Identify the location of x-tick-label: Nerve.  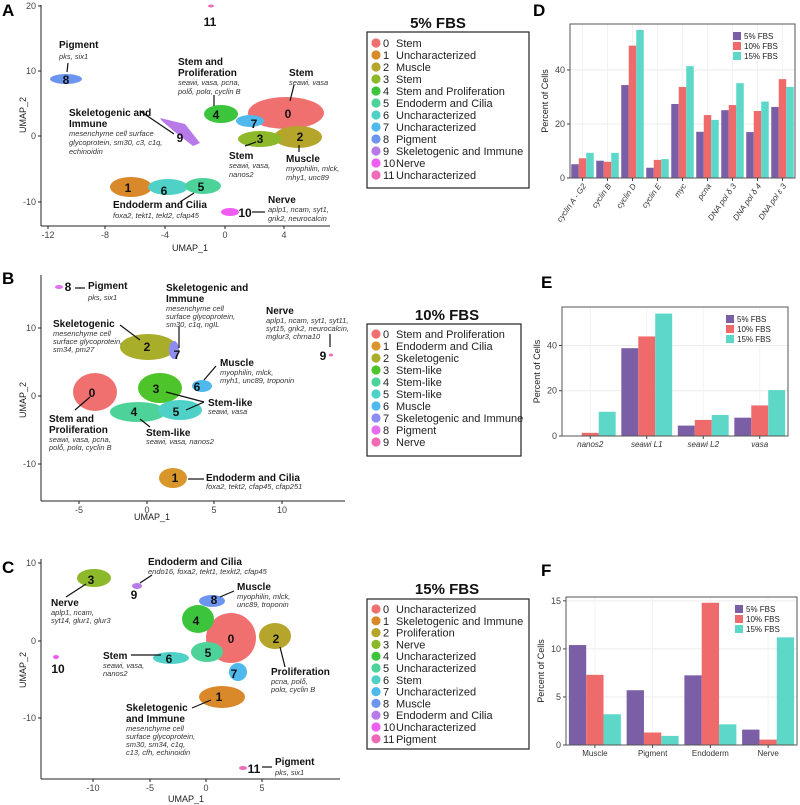
(768, 753).